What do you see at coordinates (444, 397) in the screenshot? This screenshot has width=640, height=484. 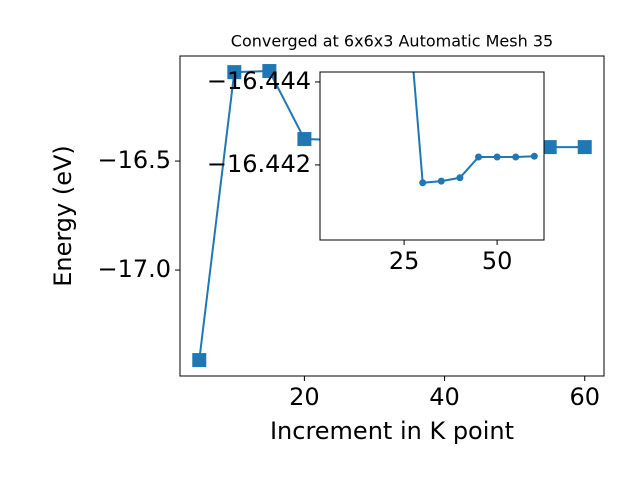 I see `x-tick-label: 40` at bounding box center [444, 397].